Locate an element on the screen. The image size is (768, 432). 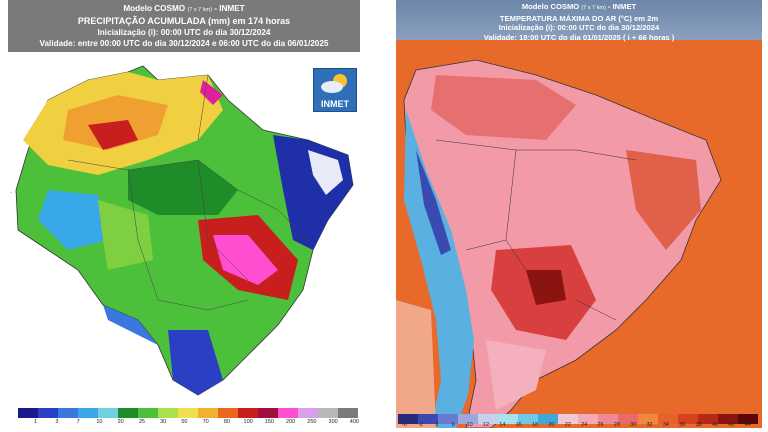
west-green is located at coordinates (125, 235).